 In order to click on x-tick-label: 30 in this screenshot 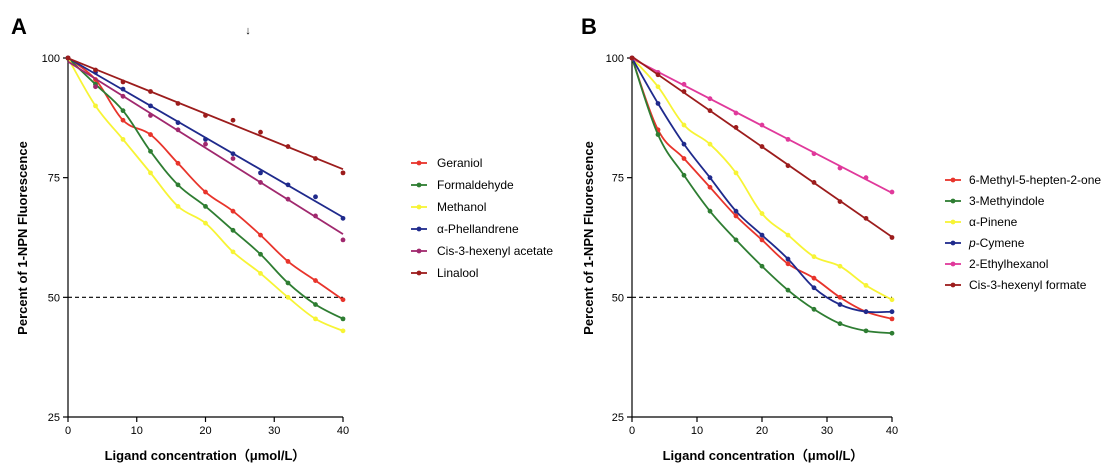, I will do `click(827, 431)`.